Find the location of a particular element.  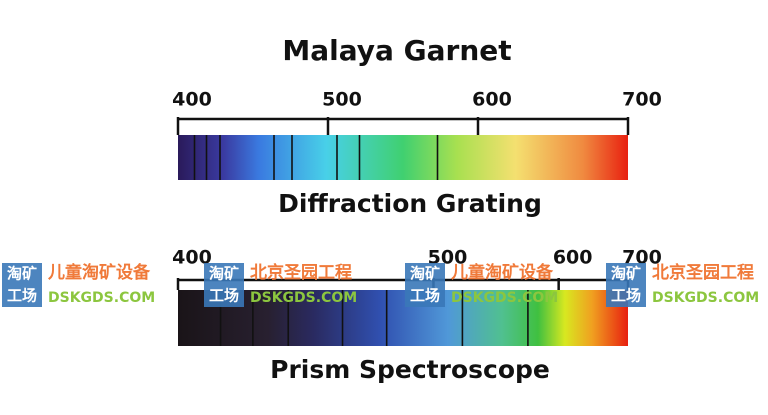

tick-label: 700 is located at coordinates (642, 100).